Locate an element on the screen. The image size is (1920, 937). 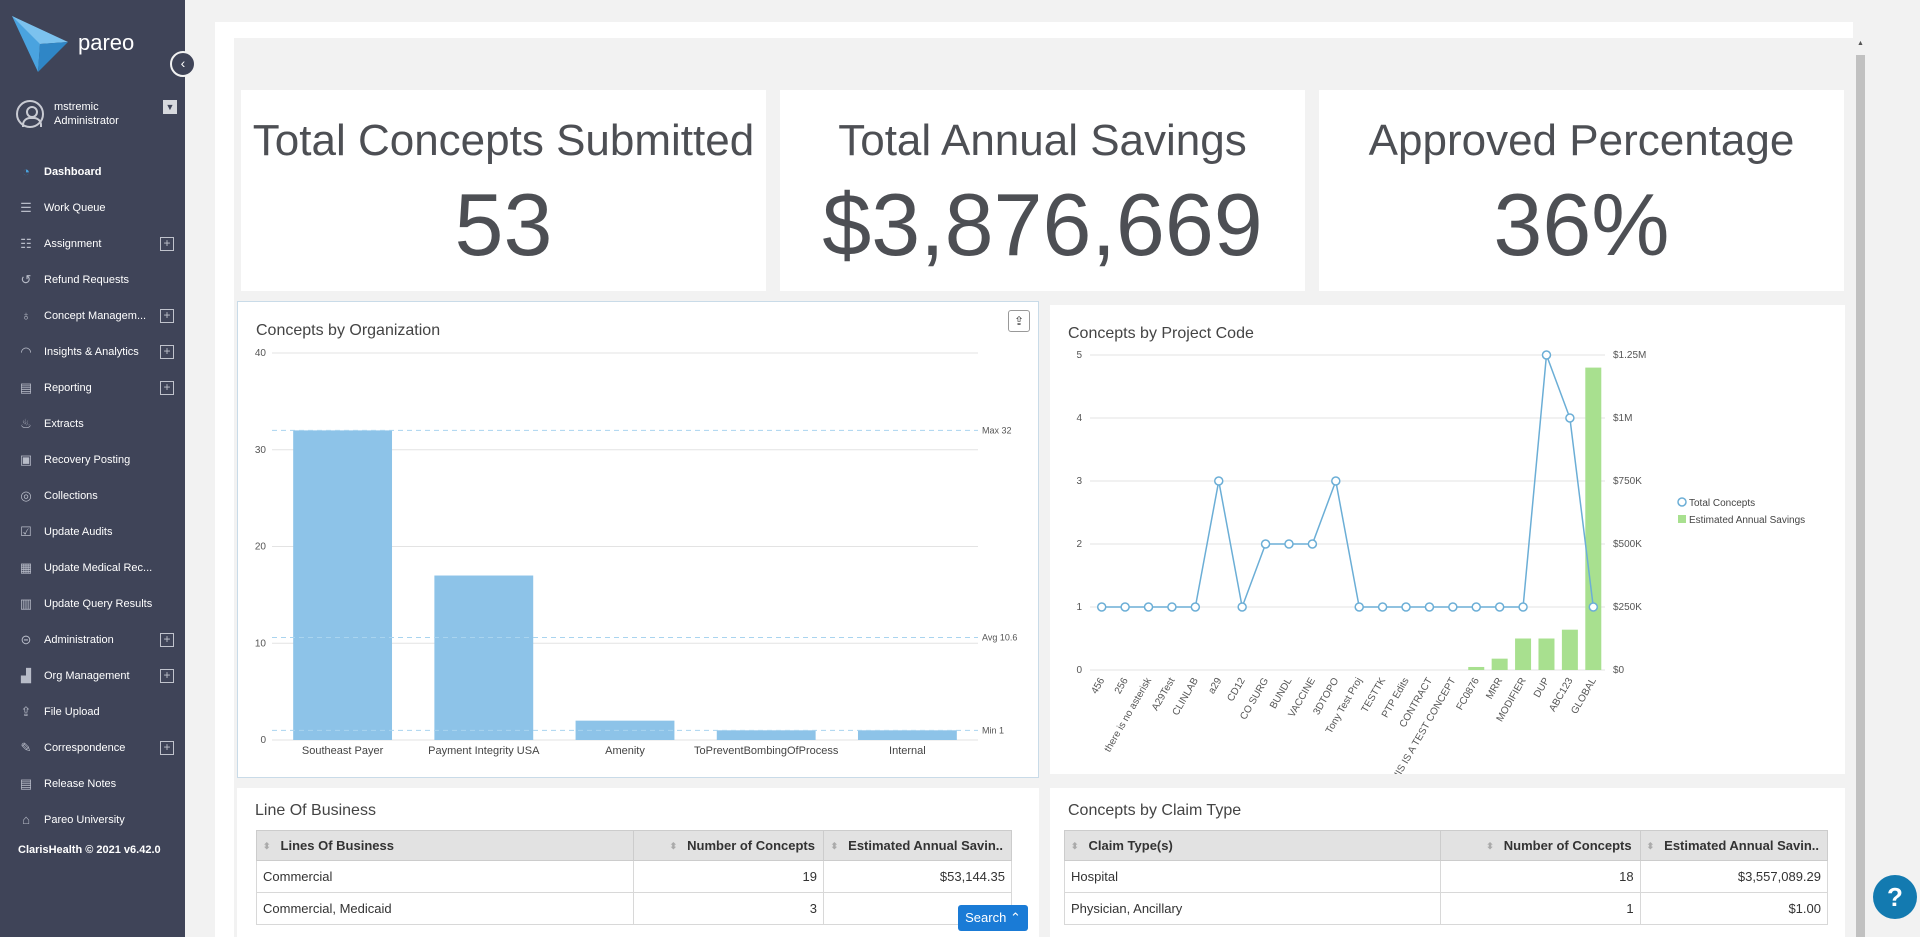
sidebar-item-work-queue: ☰ Work Queue is located at coordinates (92, 208).